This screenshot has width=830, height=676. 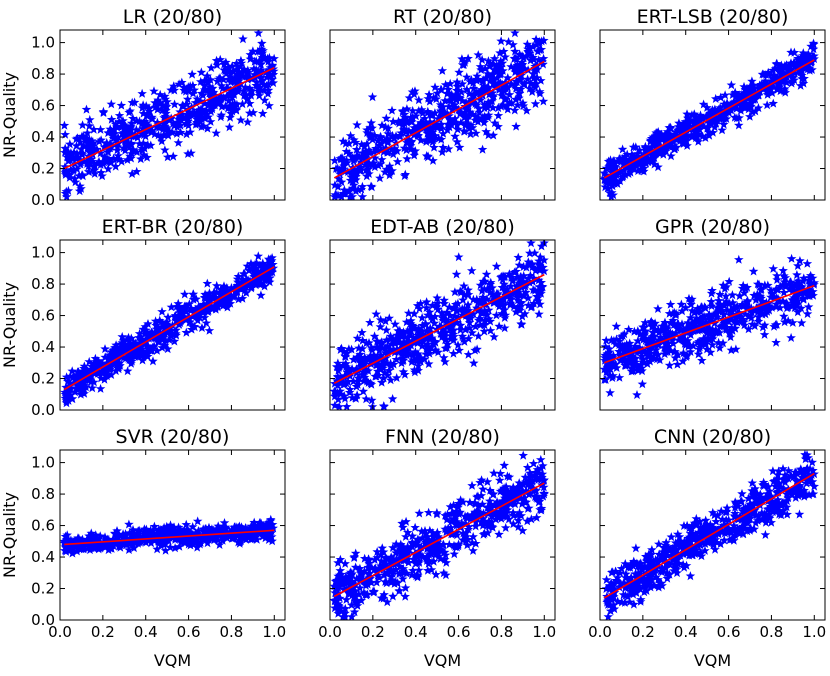 What do you see at coordinates (173, 437) in the screenshot?
I see `subplot-title: SVR (20/80)` at bounding box center [173, 437].